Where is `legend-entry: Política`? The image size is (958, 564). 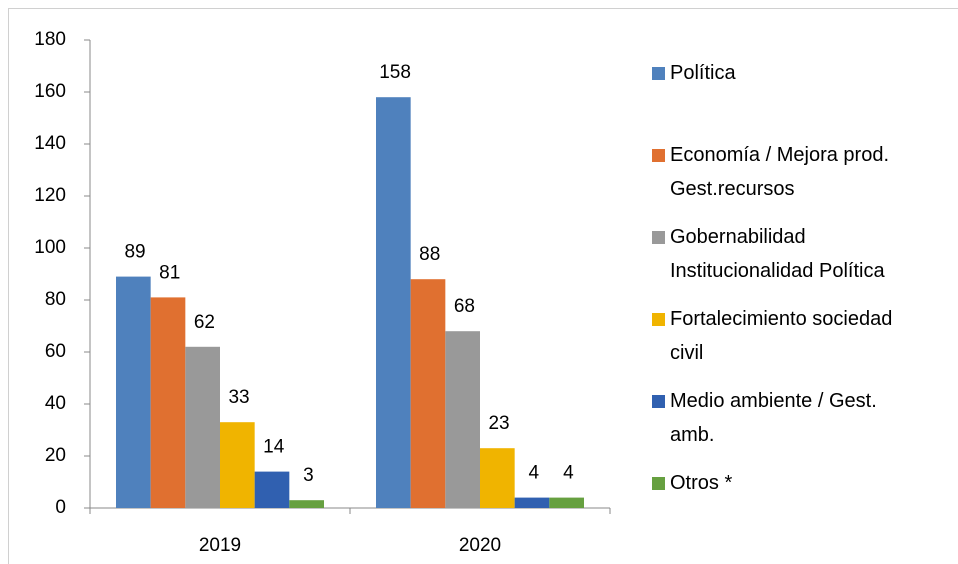 legend-entry: Política is located at coordinates (786, 73).